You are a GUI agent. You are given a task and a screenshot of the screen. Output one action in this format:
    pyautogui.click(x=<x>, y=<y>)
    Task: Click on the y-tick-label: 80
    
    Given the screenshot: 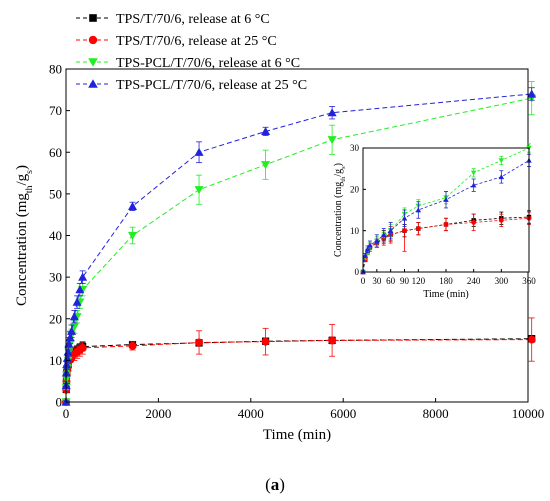 What is the action you would take?
    pyautogui.click(x=55, y=69)
    